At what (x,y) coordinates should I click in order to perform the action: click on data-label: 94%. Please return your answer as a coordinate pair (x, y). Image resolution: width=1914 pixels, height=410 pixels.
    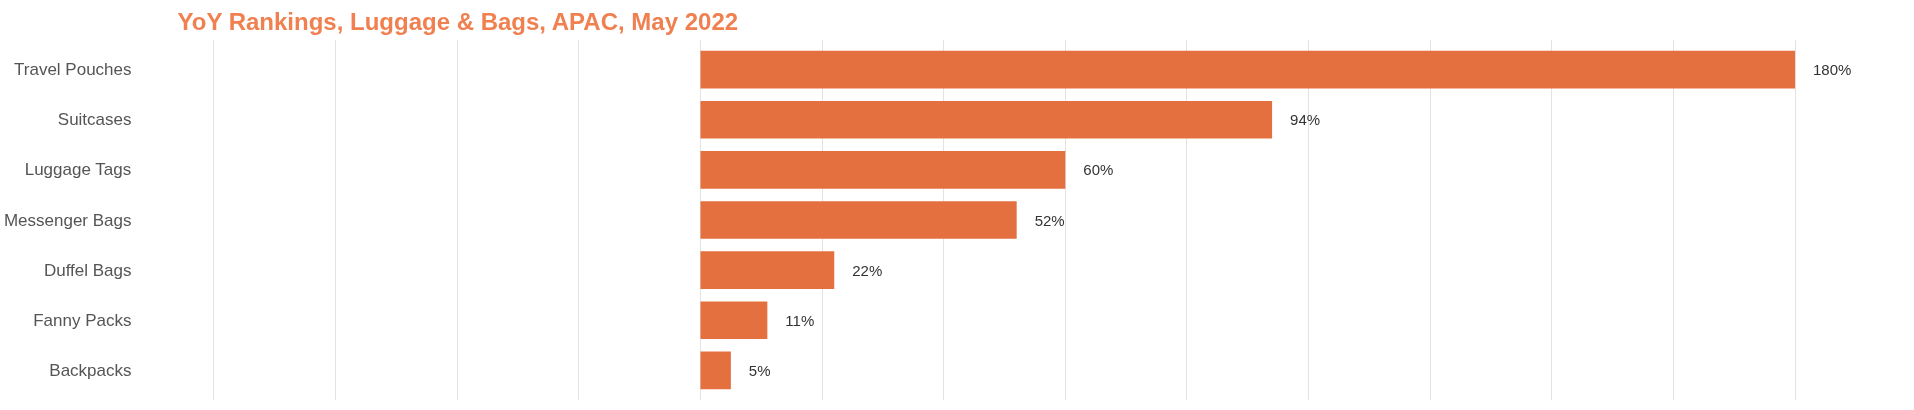
    Looking at the image, I should click on (1305, 120).